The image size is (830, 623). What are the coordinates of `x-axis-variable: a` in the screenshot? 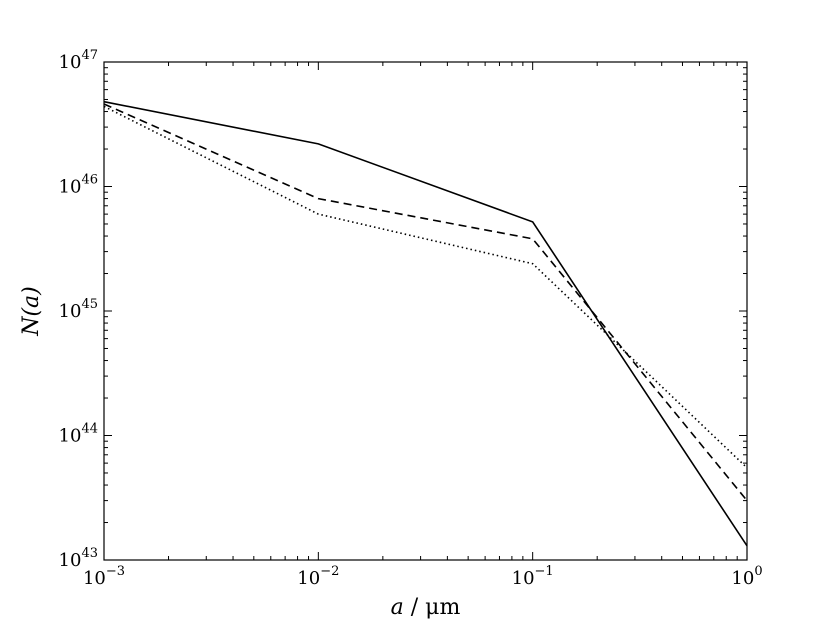 It's located at (397, 607).